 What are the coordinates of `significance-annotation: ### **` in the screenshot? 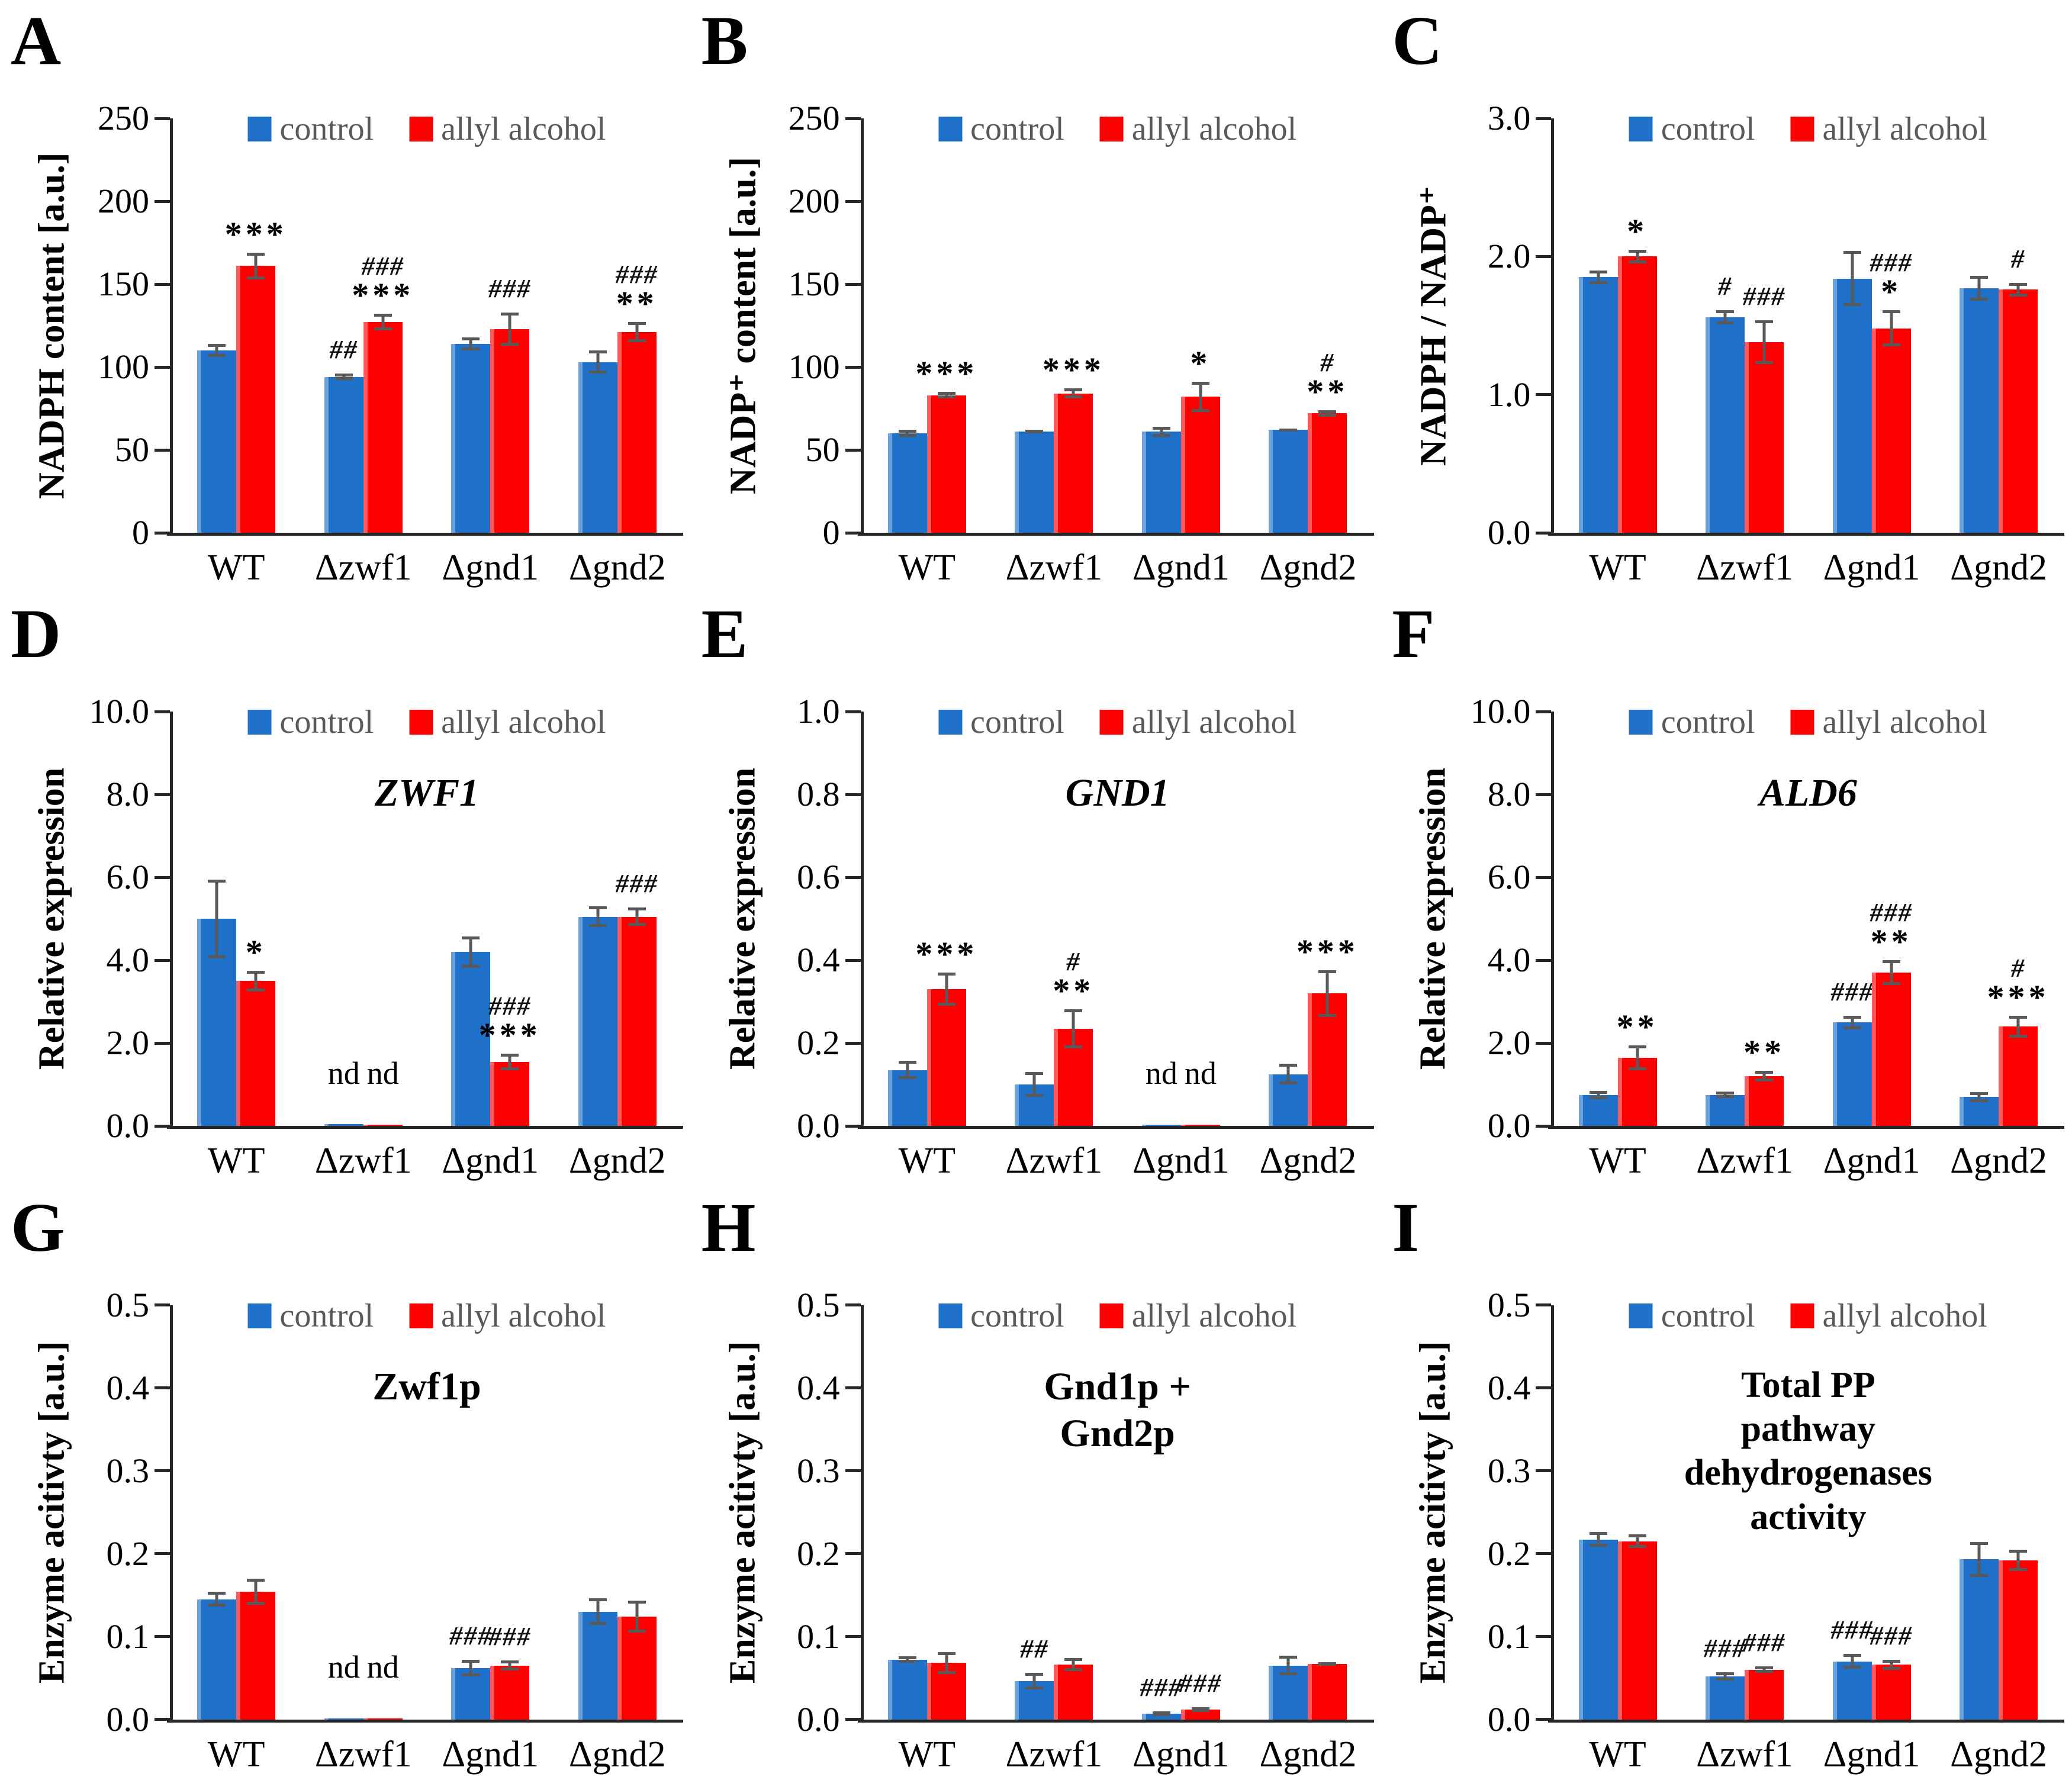 It's located at (637, 290).